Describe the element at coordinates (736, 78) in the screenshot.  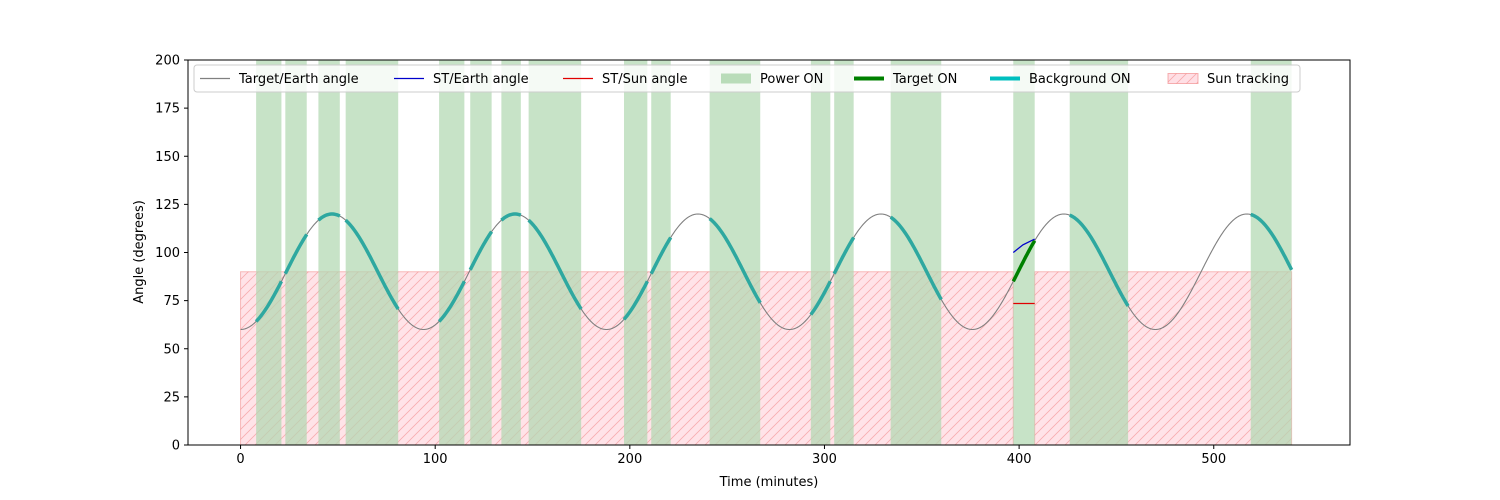
I see `legend-swatch` at that location.